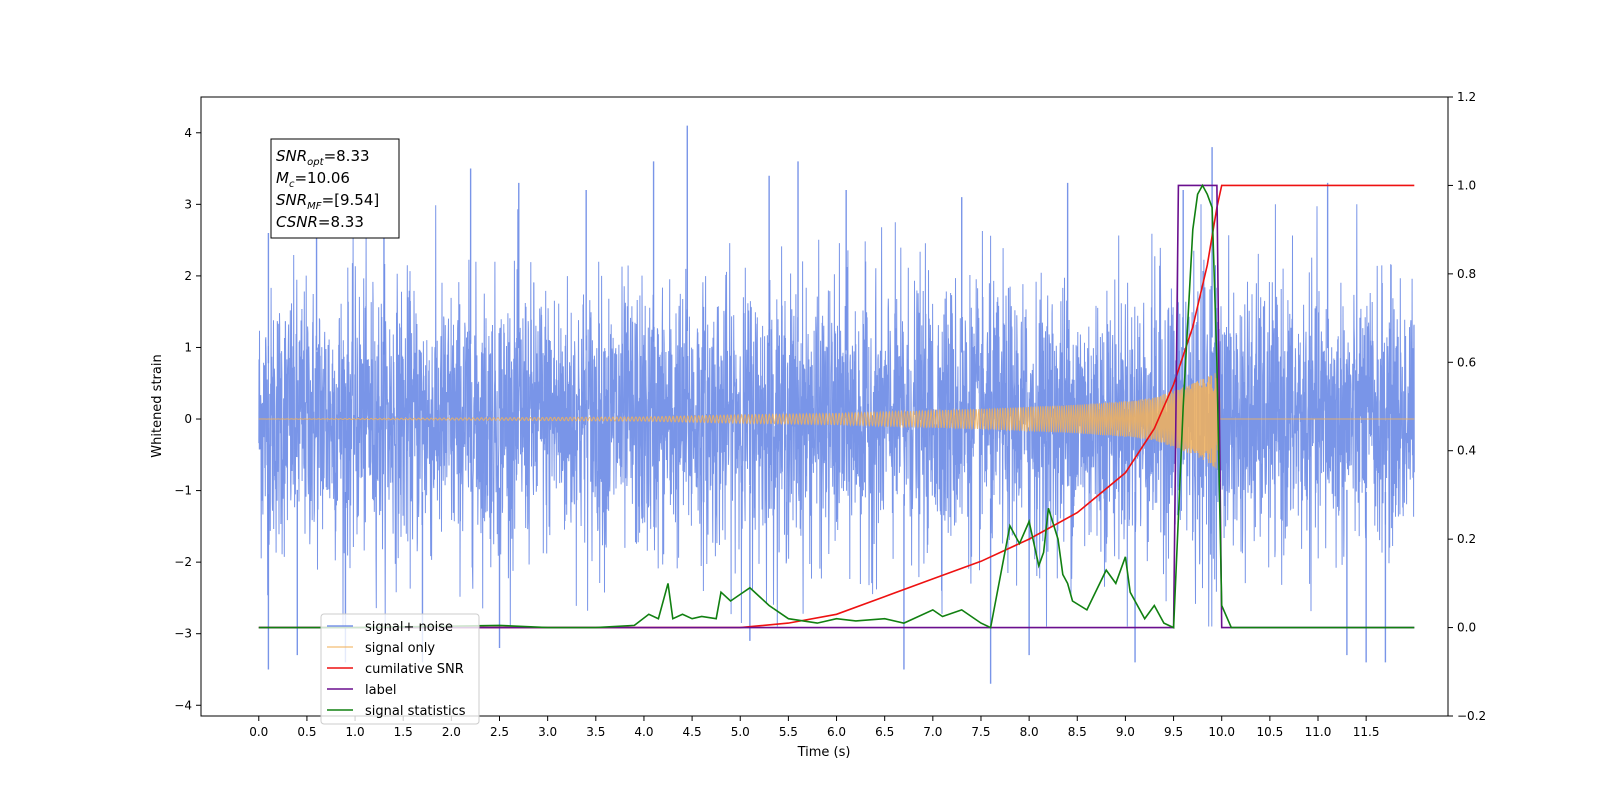  I want to click on legend-item: signal+ noise, so click(390, 627).